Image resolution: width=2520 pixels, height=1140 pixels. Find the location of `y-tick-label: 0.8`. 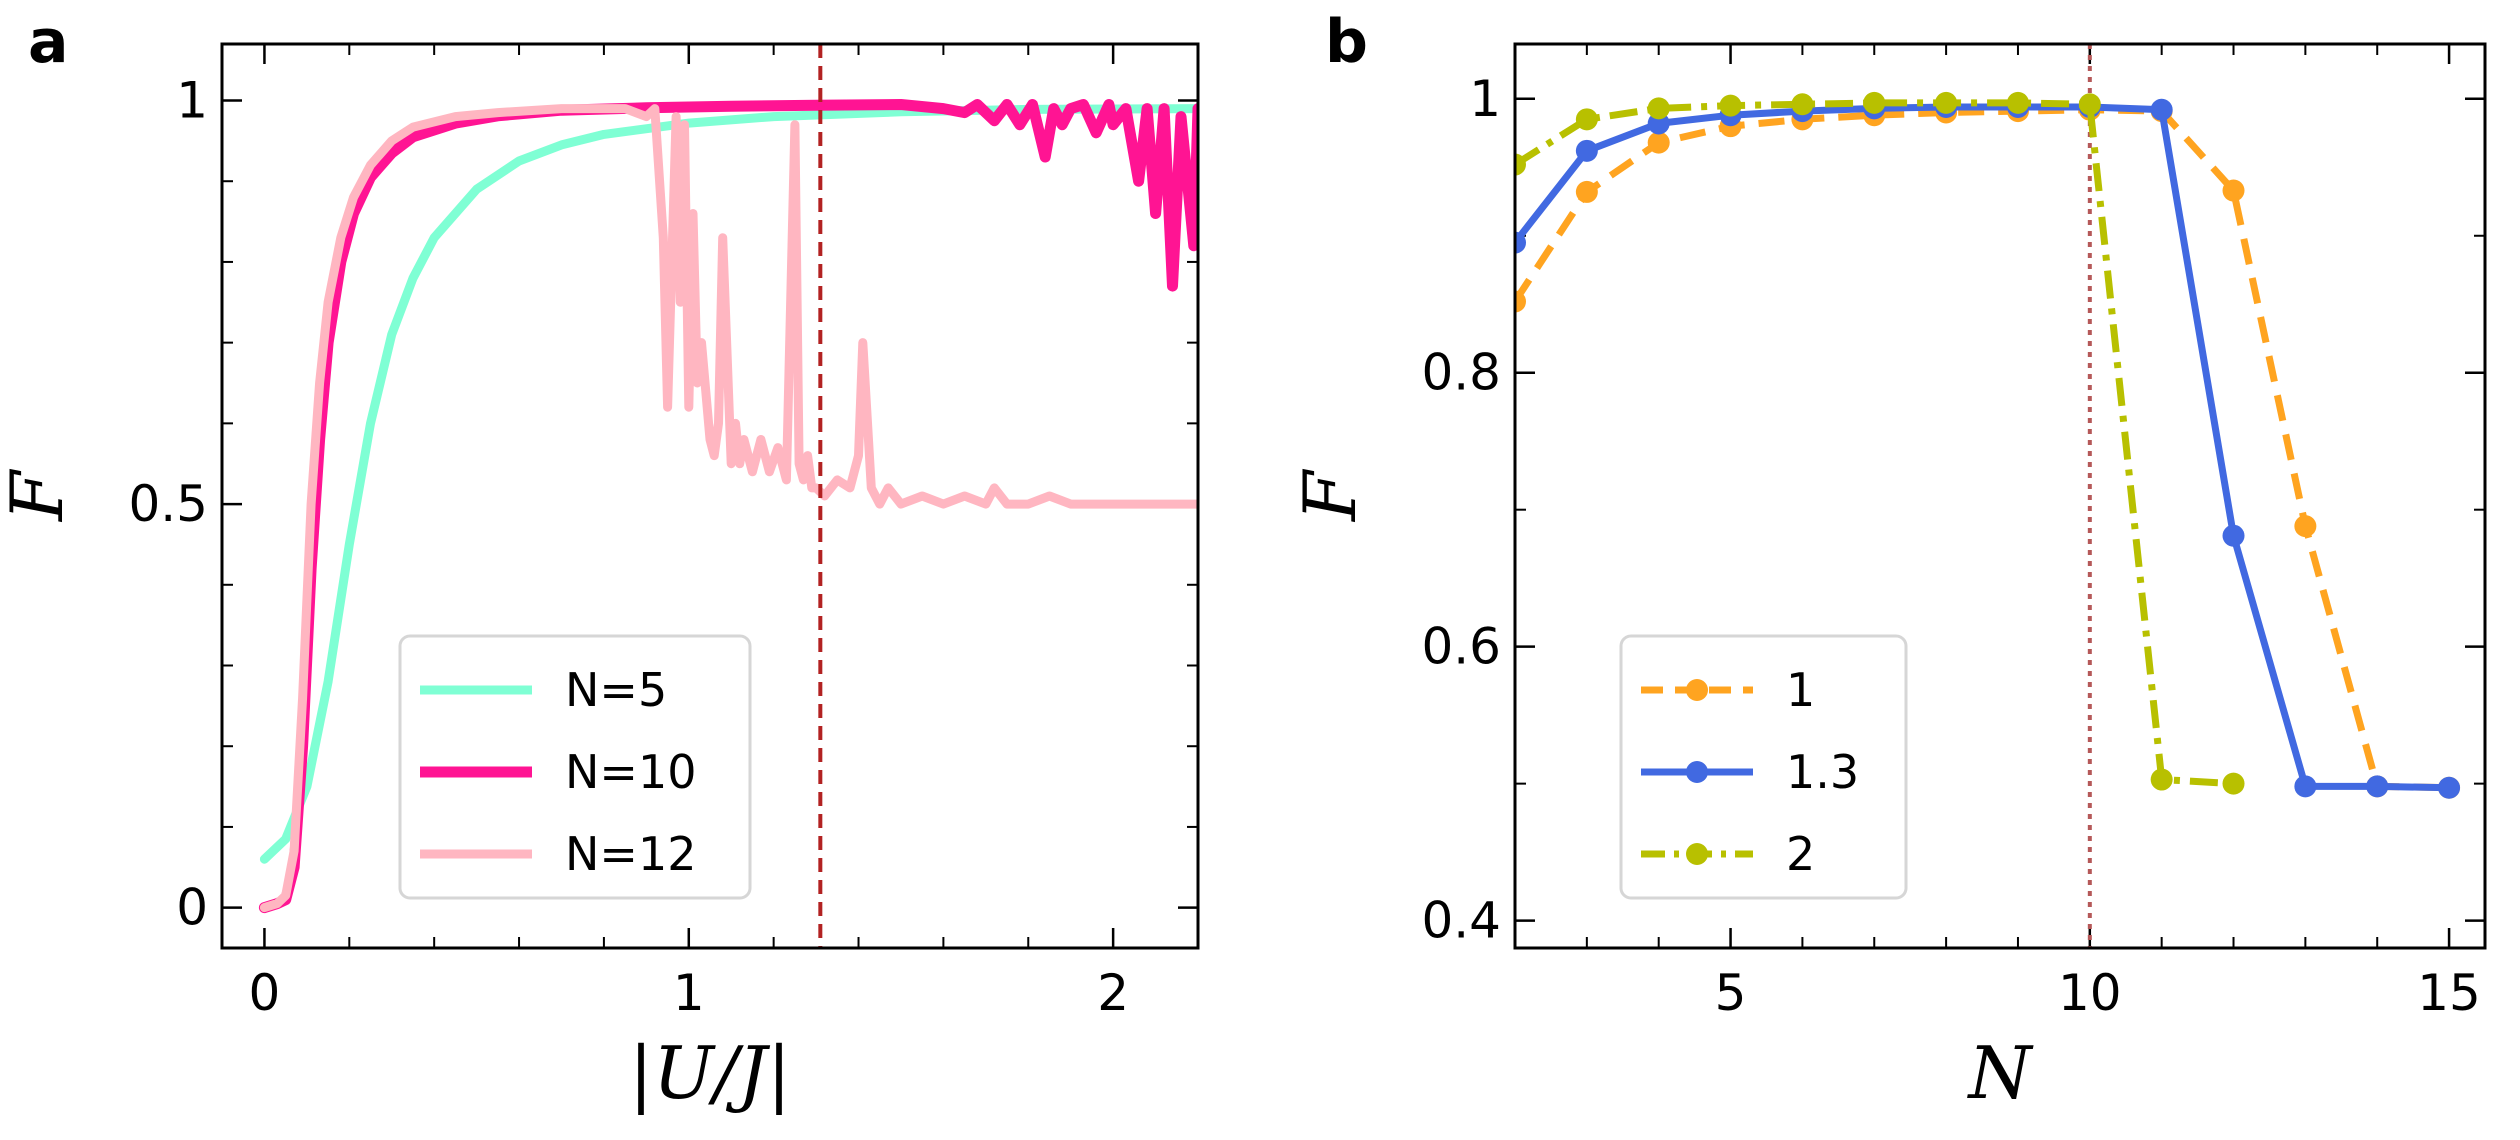

y-tick-label: 0.8 is located at coordinates (1461, 373).